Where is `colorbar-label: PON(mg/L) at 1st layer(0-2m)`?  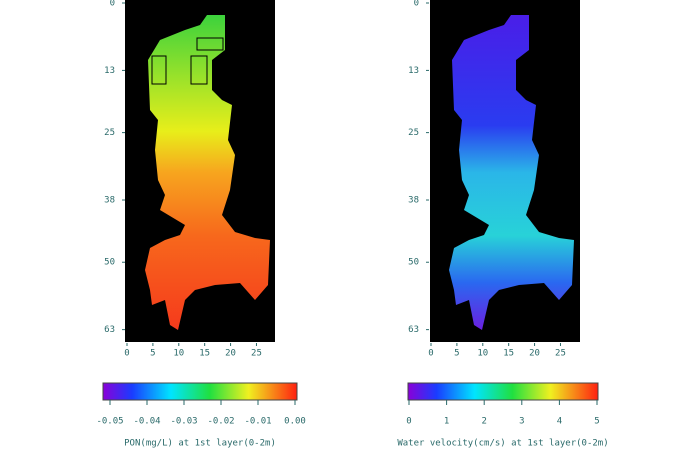 colorbar-label: PON(mg/L) at 1st layer(0-2m) is located at coordinates (200, 444).